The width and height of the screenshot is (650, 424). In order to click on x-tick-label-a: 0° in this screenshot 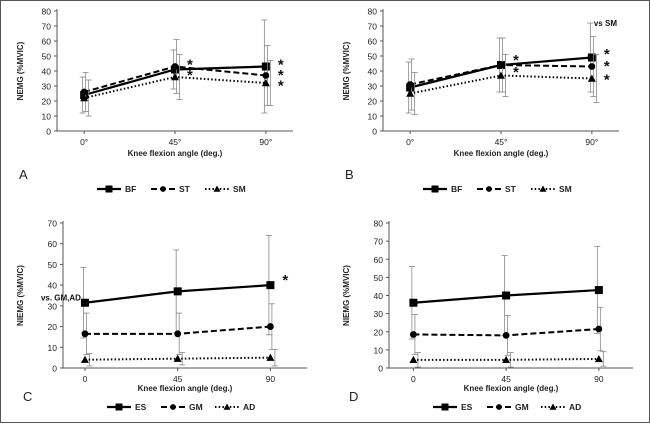, I will do `click(84, 142)`.